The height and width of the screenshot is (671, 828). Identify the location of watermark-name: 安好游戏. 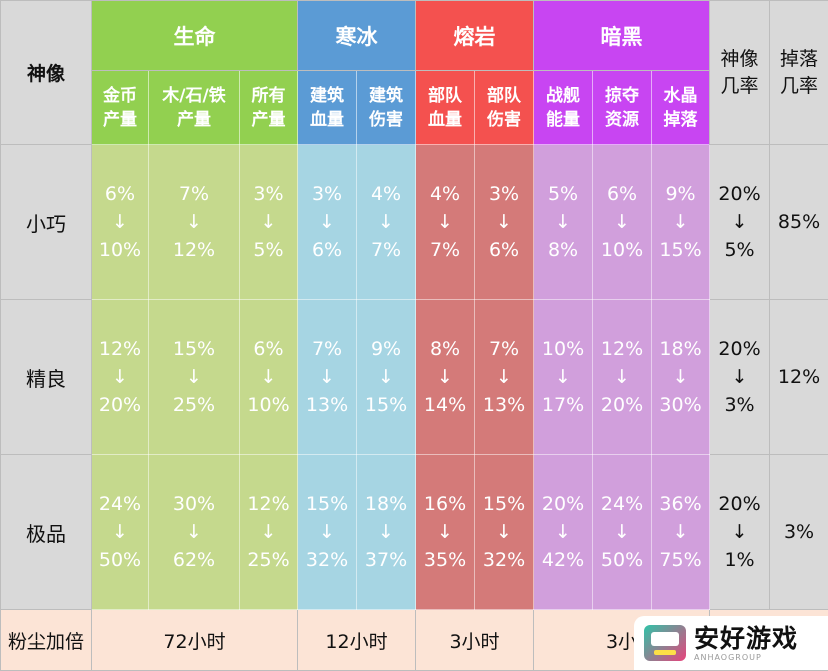
(746, 639).